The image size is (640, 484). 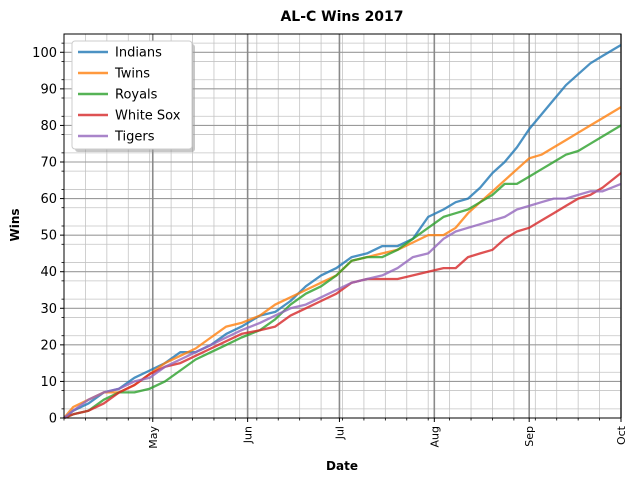 What do you see at coordinates (48, 309) in the screenshot?
I see `y-tick-label: 30` at bounding box center [48, 309].